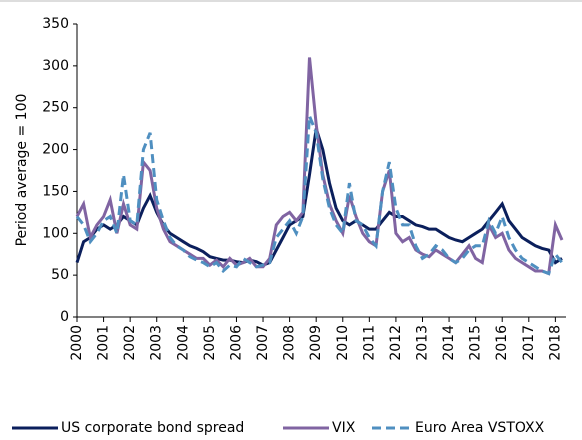 The height and width of the screenshot is (440, 582). What do you see at coordinates (344, 428) in the screenshot?
I see `legend-label: VIX` at bounding box center [344, 428].